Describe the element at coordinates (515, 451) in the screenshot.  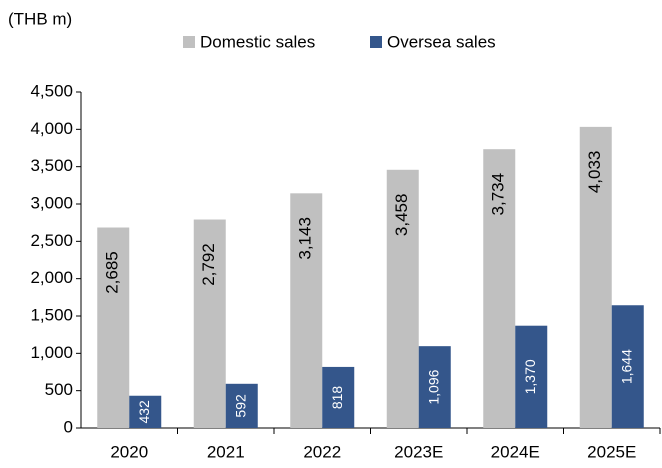
I see `x-tick-label: 2024E` at that location.